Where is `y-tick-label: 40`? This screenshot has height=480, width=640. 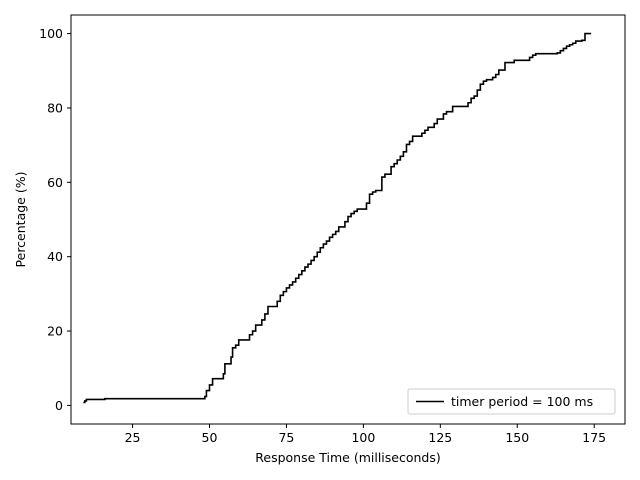
y-tick-label: 40 is located at coordinates (55, 256).